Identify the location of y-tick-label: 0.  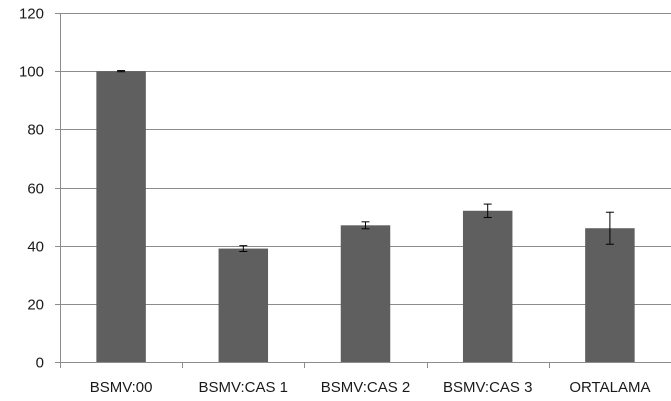
(40, 363).